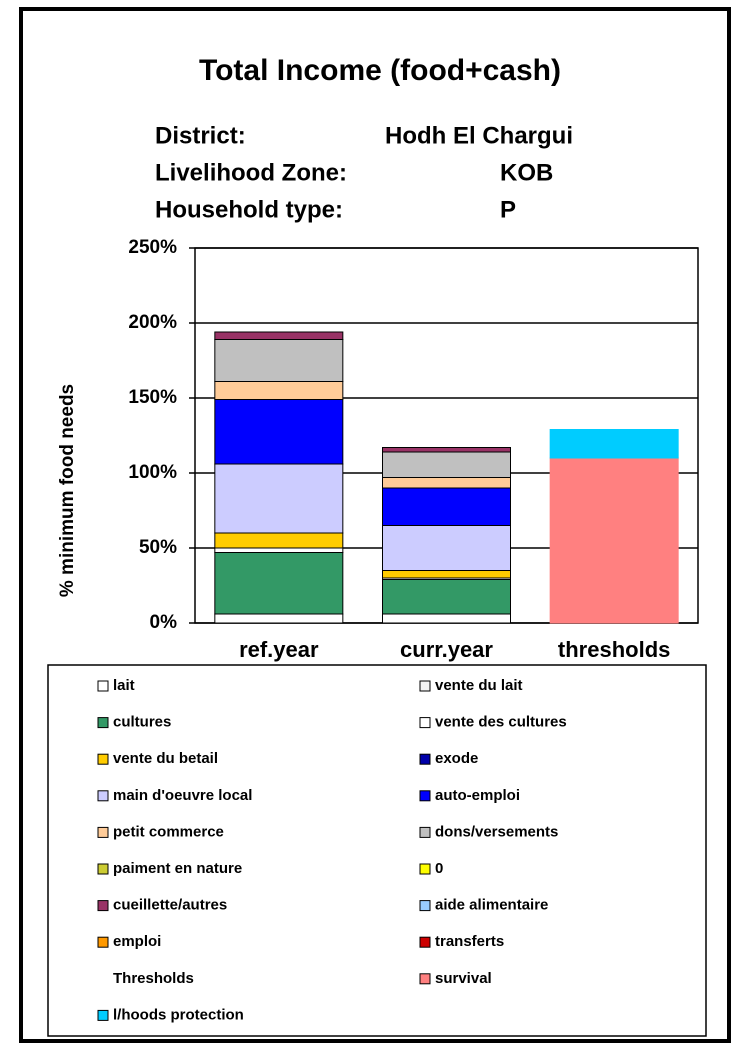  Describe the element at coordinates (182, 795) in the screenshot. I see `legend-label: main d'oeuvre local` at that location.